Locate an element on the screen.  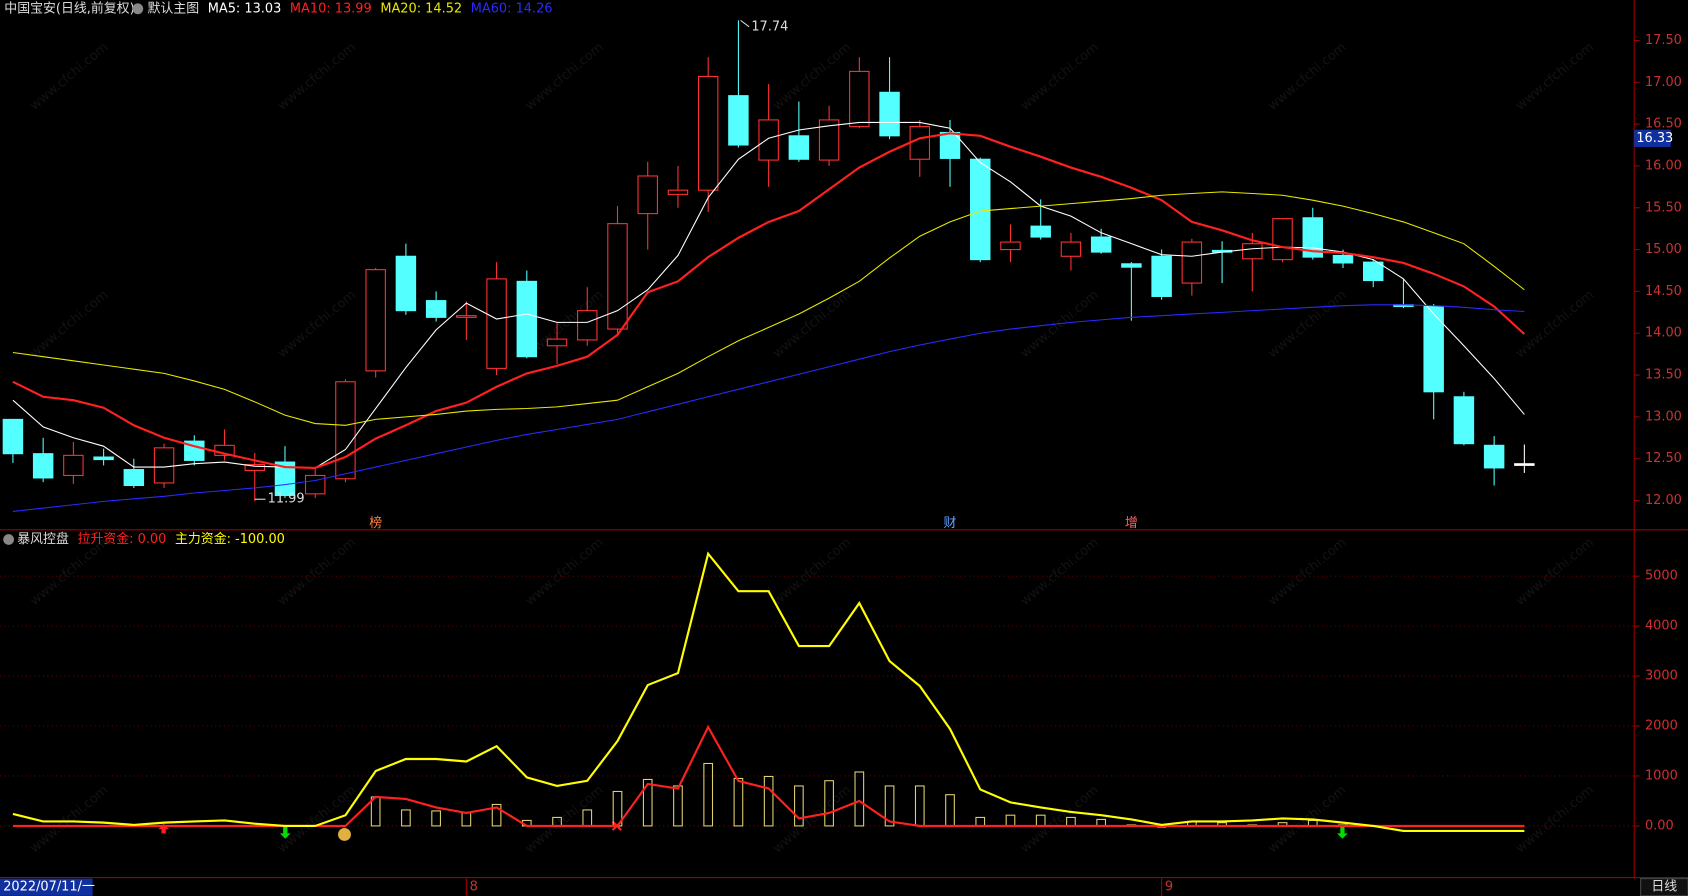
y-tick-label: 13.50 is located at coordinates (1663, 375).